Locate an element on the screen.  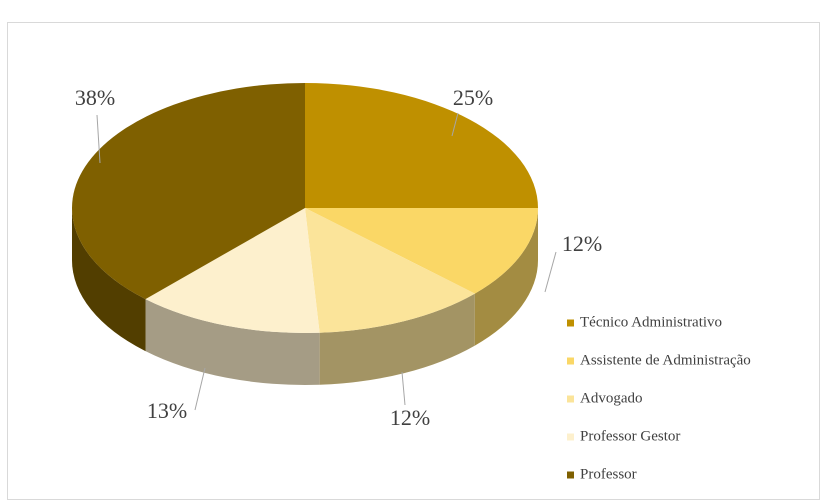
legend-label: Advogado is located at coordinates (611, 398).